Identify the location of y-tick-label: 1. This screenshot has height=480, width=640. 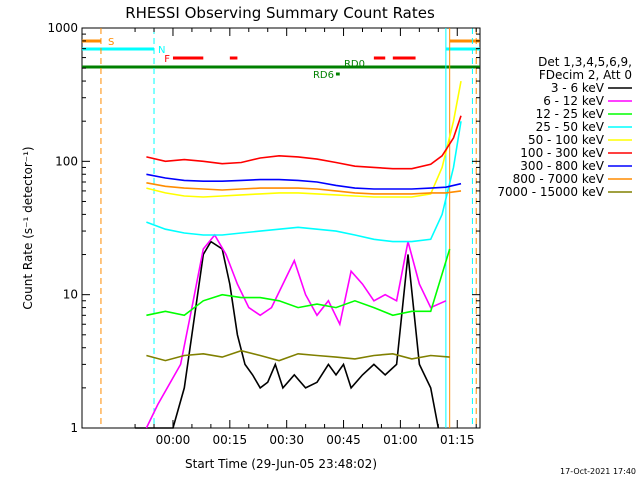
(74, 428).